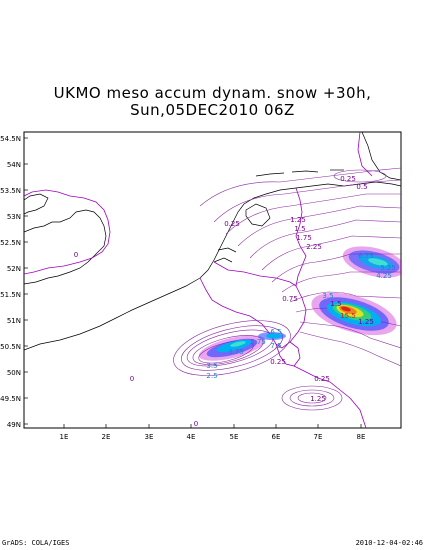 This screenshot has width=425, height=550. What do you see at coordinates (389, 543) in the screenshot?
I see `timestamp: 2010-12-04-02:46` at bounding box center [389, 543].